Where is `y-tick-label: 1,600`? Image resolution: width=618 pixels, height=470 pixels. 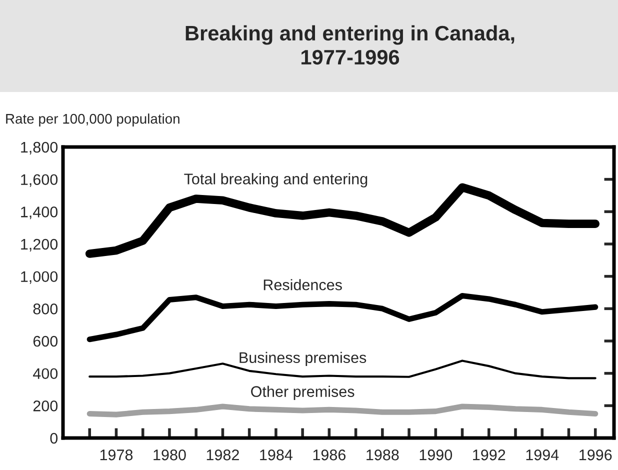 y-tick-label: 1,600 is located at coordinates (39, 180).